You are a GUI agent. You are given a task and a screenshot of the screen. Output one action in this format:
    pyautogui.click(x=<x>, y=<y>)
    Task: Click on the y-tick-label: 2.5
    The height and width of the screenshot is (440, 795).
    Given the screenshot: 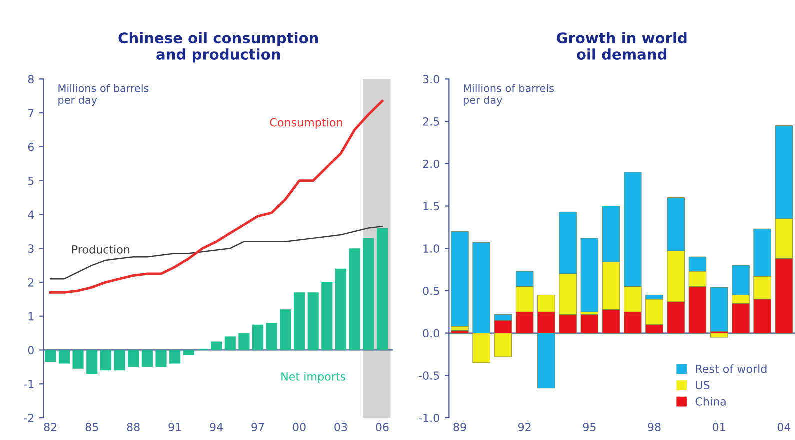 What is the action you would take?
    pyautogui.click(x=431, y=122)
    